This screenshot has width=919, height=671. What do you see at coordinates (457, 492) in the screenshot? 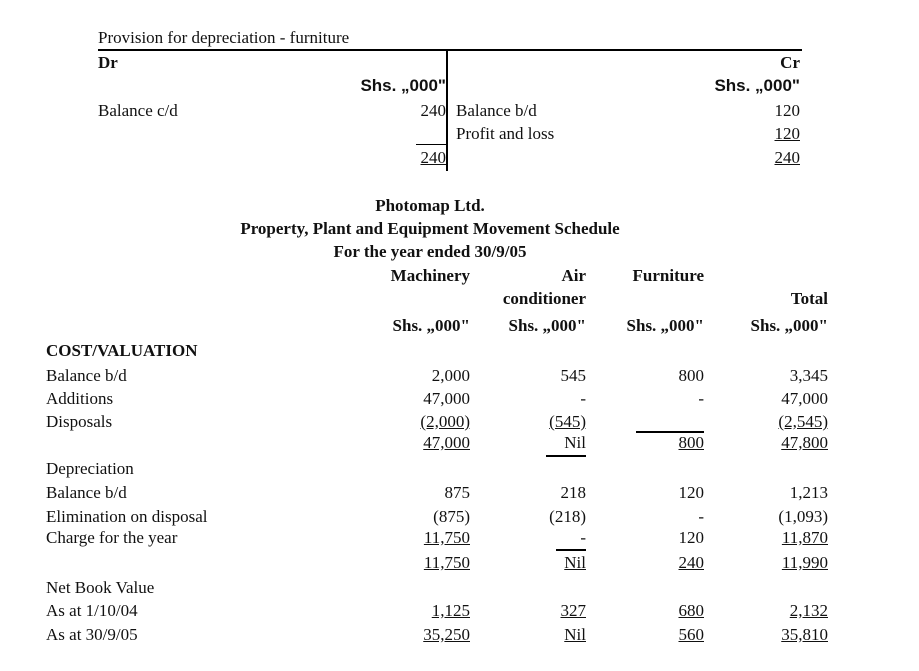
I see `row-value: 875` at bounding box center [457, 492].